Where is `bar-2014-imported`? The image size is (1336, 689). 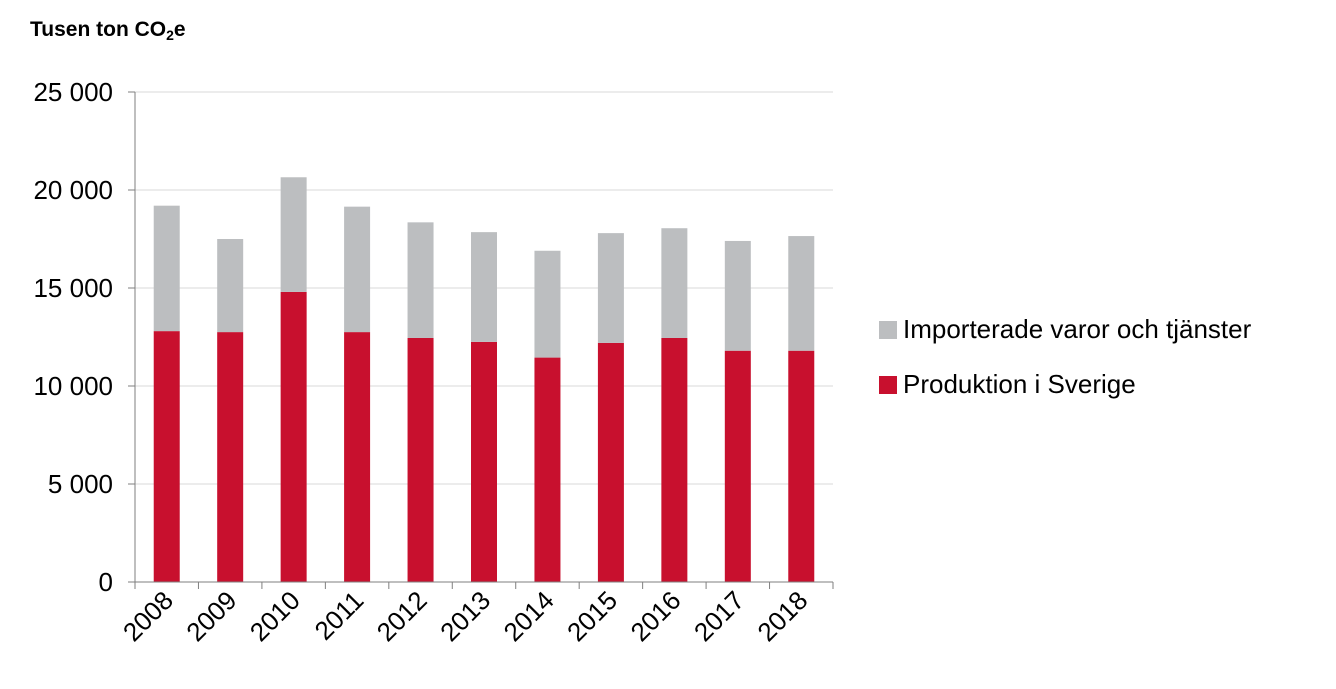
bar-2014-imported is located at coordinates (547, 304).